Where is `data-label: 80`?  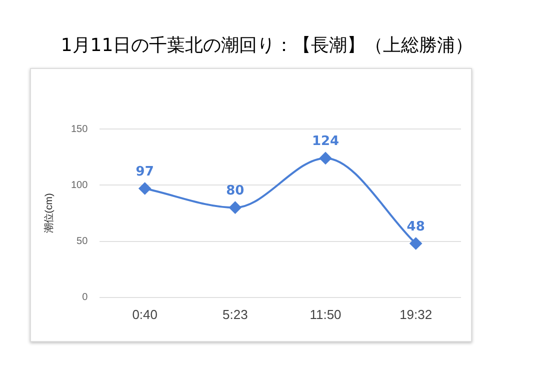
data-label: 80 is located at coordinates (235, 190).